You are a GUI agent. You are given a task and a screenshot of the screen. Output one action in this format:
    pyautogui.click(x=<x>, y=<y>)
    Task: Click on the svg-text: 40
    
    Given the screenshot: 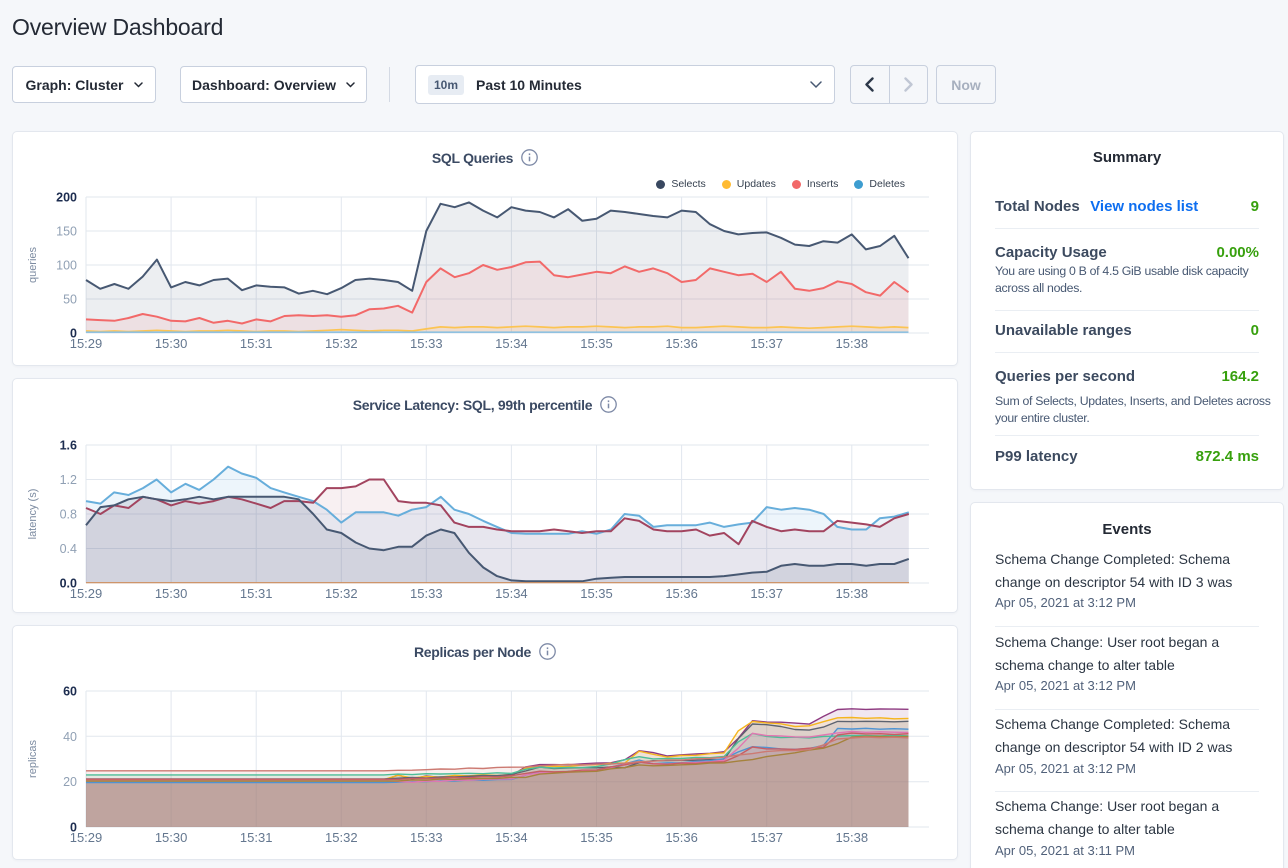 What is the action you would take?
    pyautogui.click(x=70, y=737)
    